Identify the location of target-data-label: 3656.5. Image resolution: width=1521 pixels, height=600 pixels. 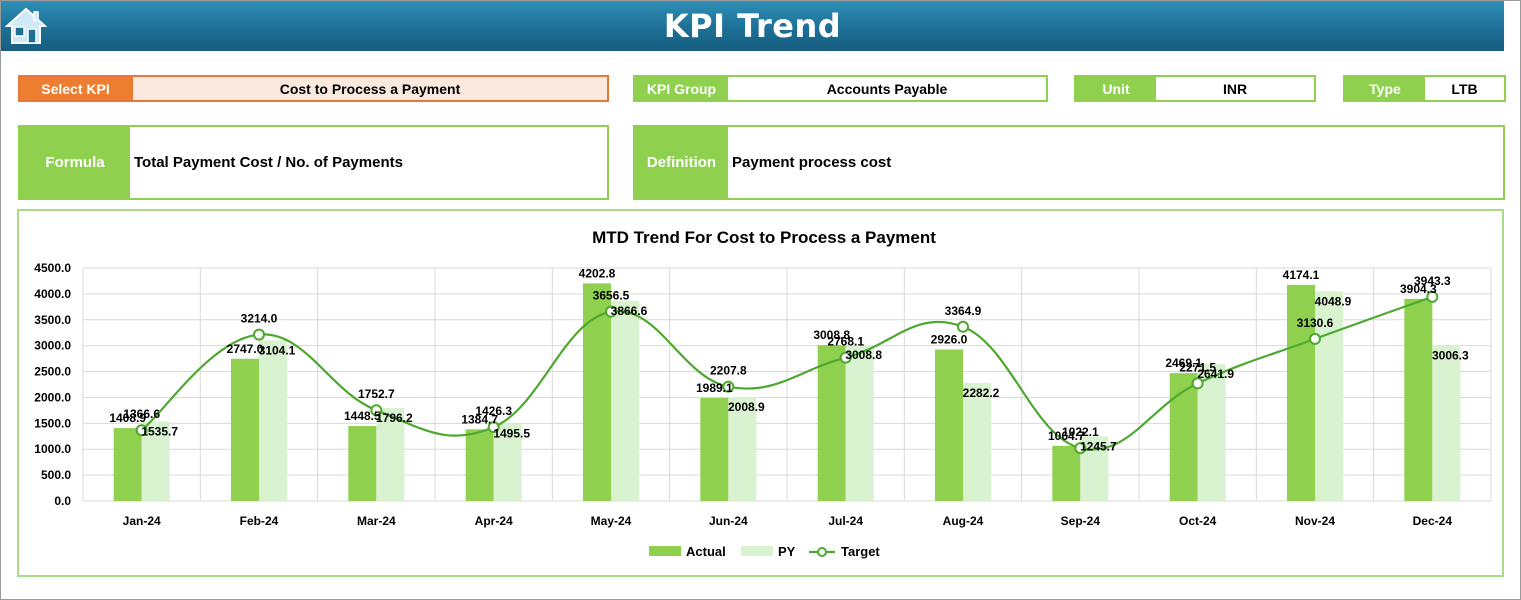
(611, 296).